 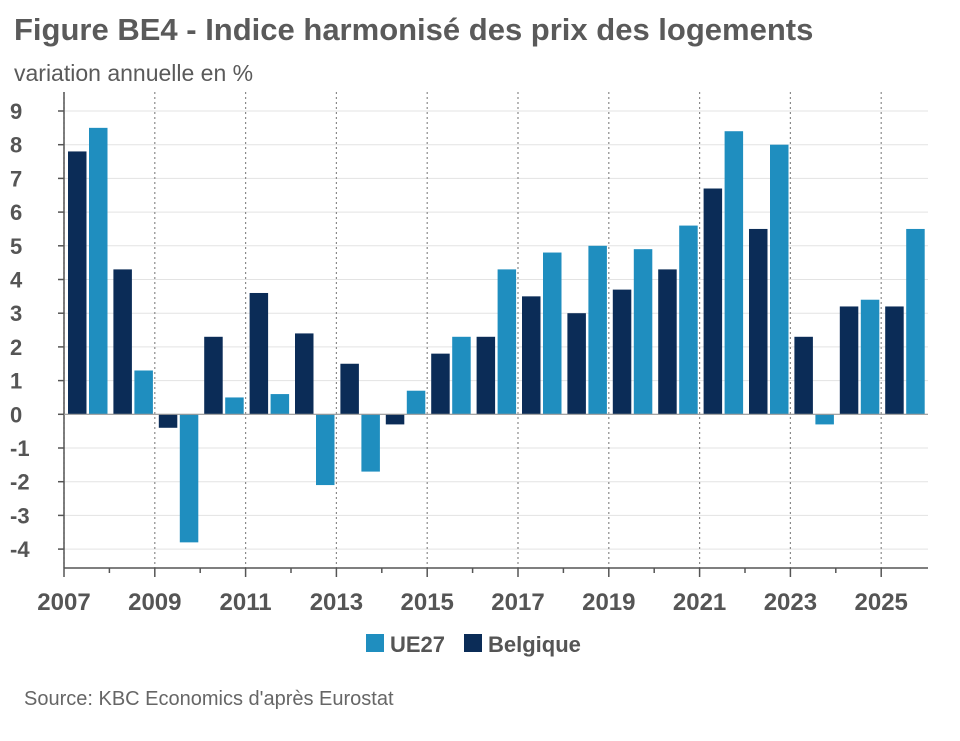 I want to click on bar-ue27-2020, so click(x=688, y=320).